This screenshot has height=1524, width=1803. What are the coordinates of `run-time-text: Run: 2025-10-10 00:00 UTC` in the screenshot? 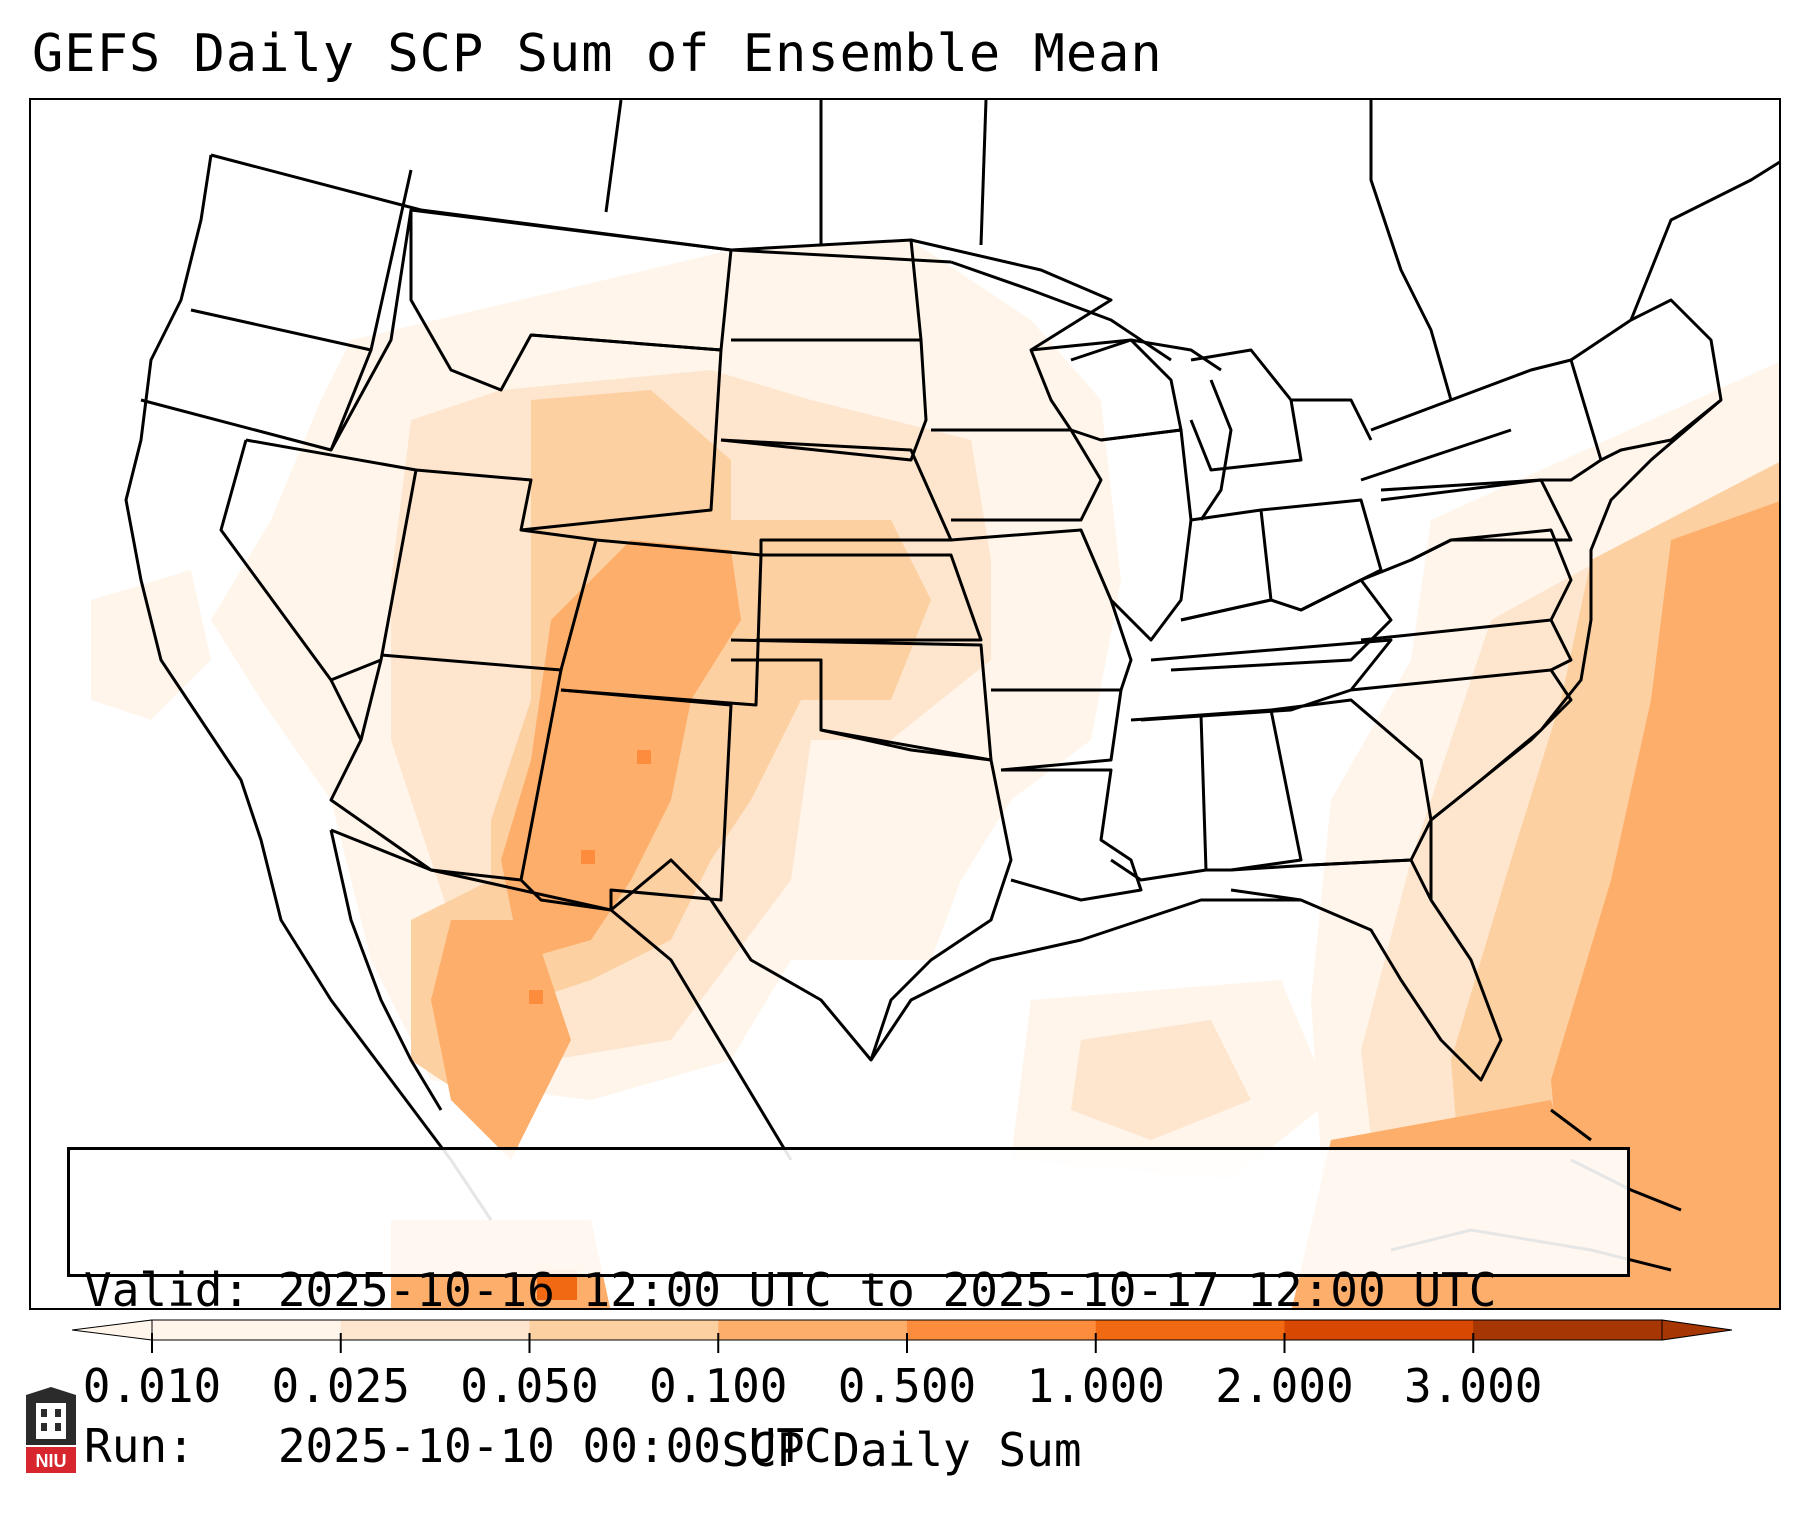 It's located at (458, 1446).